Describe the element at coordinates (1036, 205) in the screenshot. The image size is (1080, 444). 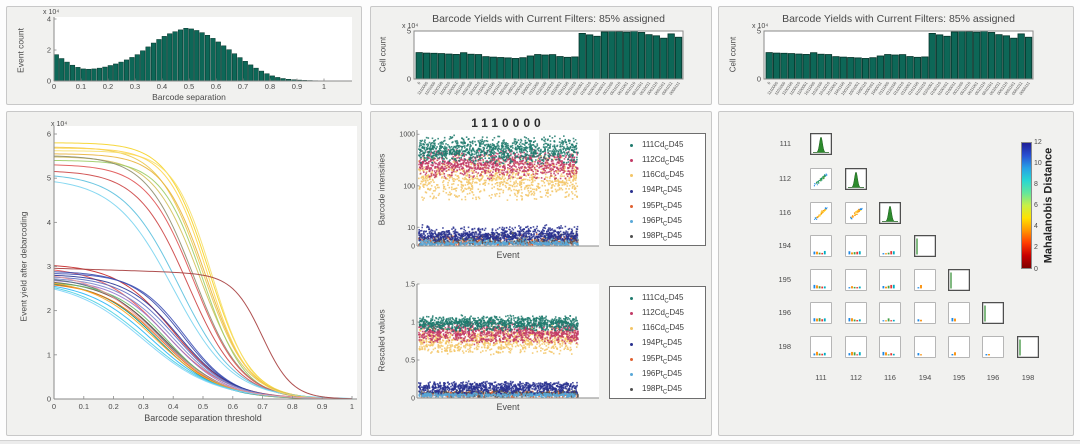
I see `colorbar-tick-6: 6` at that location.